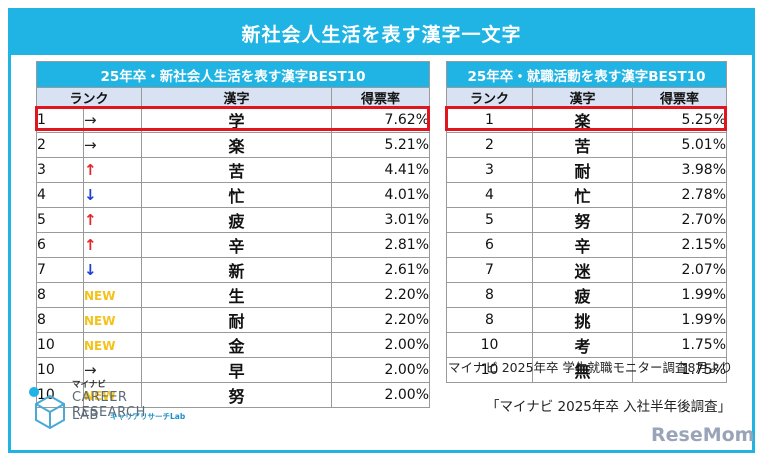  What do you see at coordinates (582, 97) in the screenshot?
I see `right-header-kanji: 漢字` at bounding box center [582, 97].